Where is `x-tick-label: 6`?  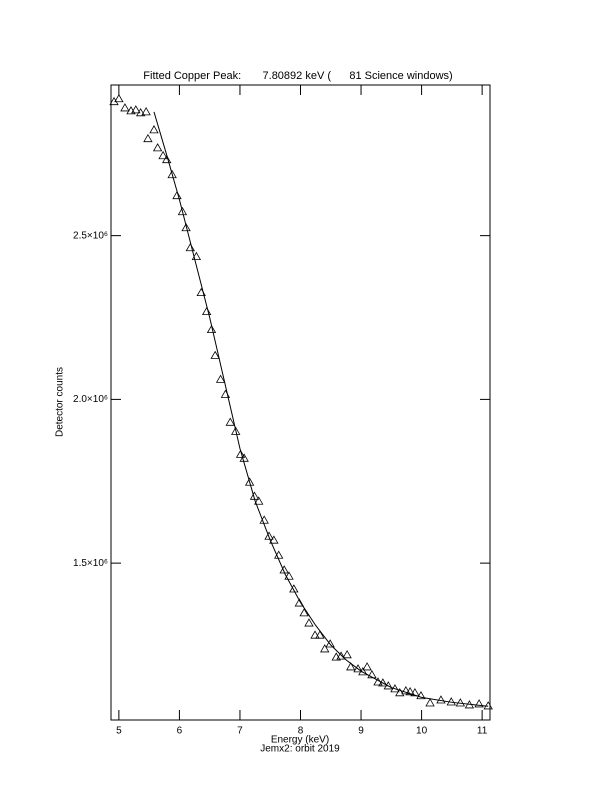 x-tick-label: 6 is located at coordinates (180, 731).